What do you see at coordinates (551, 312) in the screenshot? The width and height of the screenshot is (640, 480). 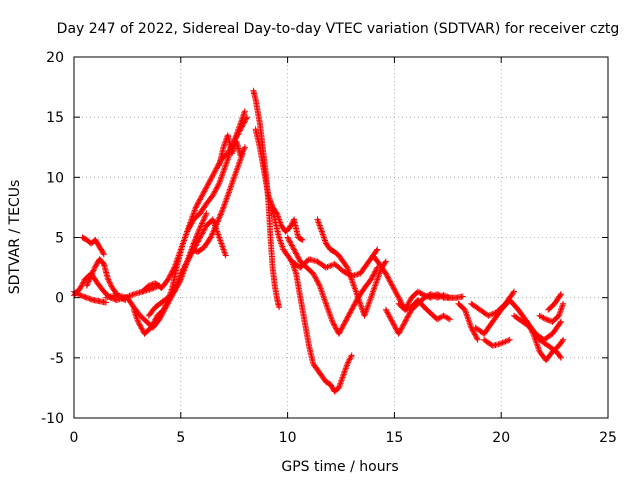 I see `series-arc26` at bounding box center [551, 312].